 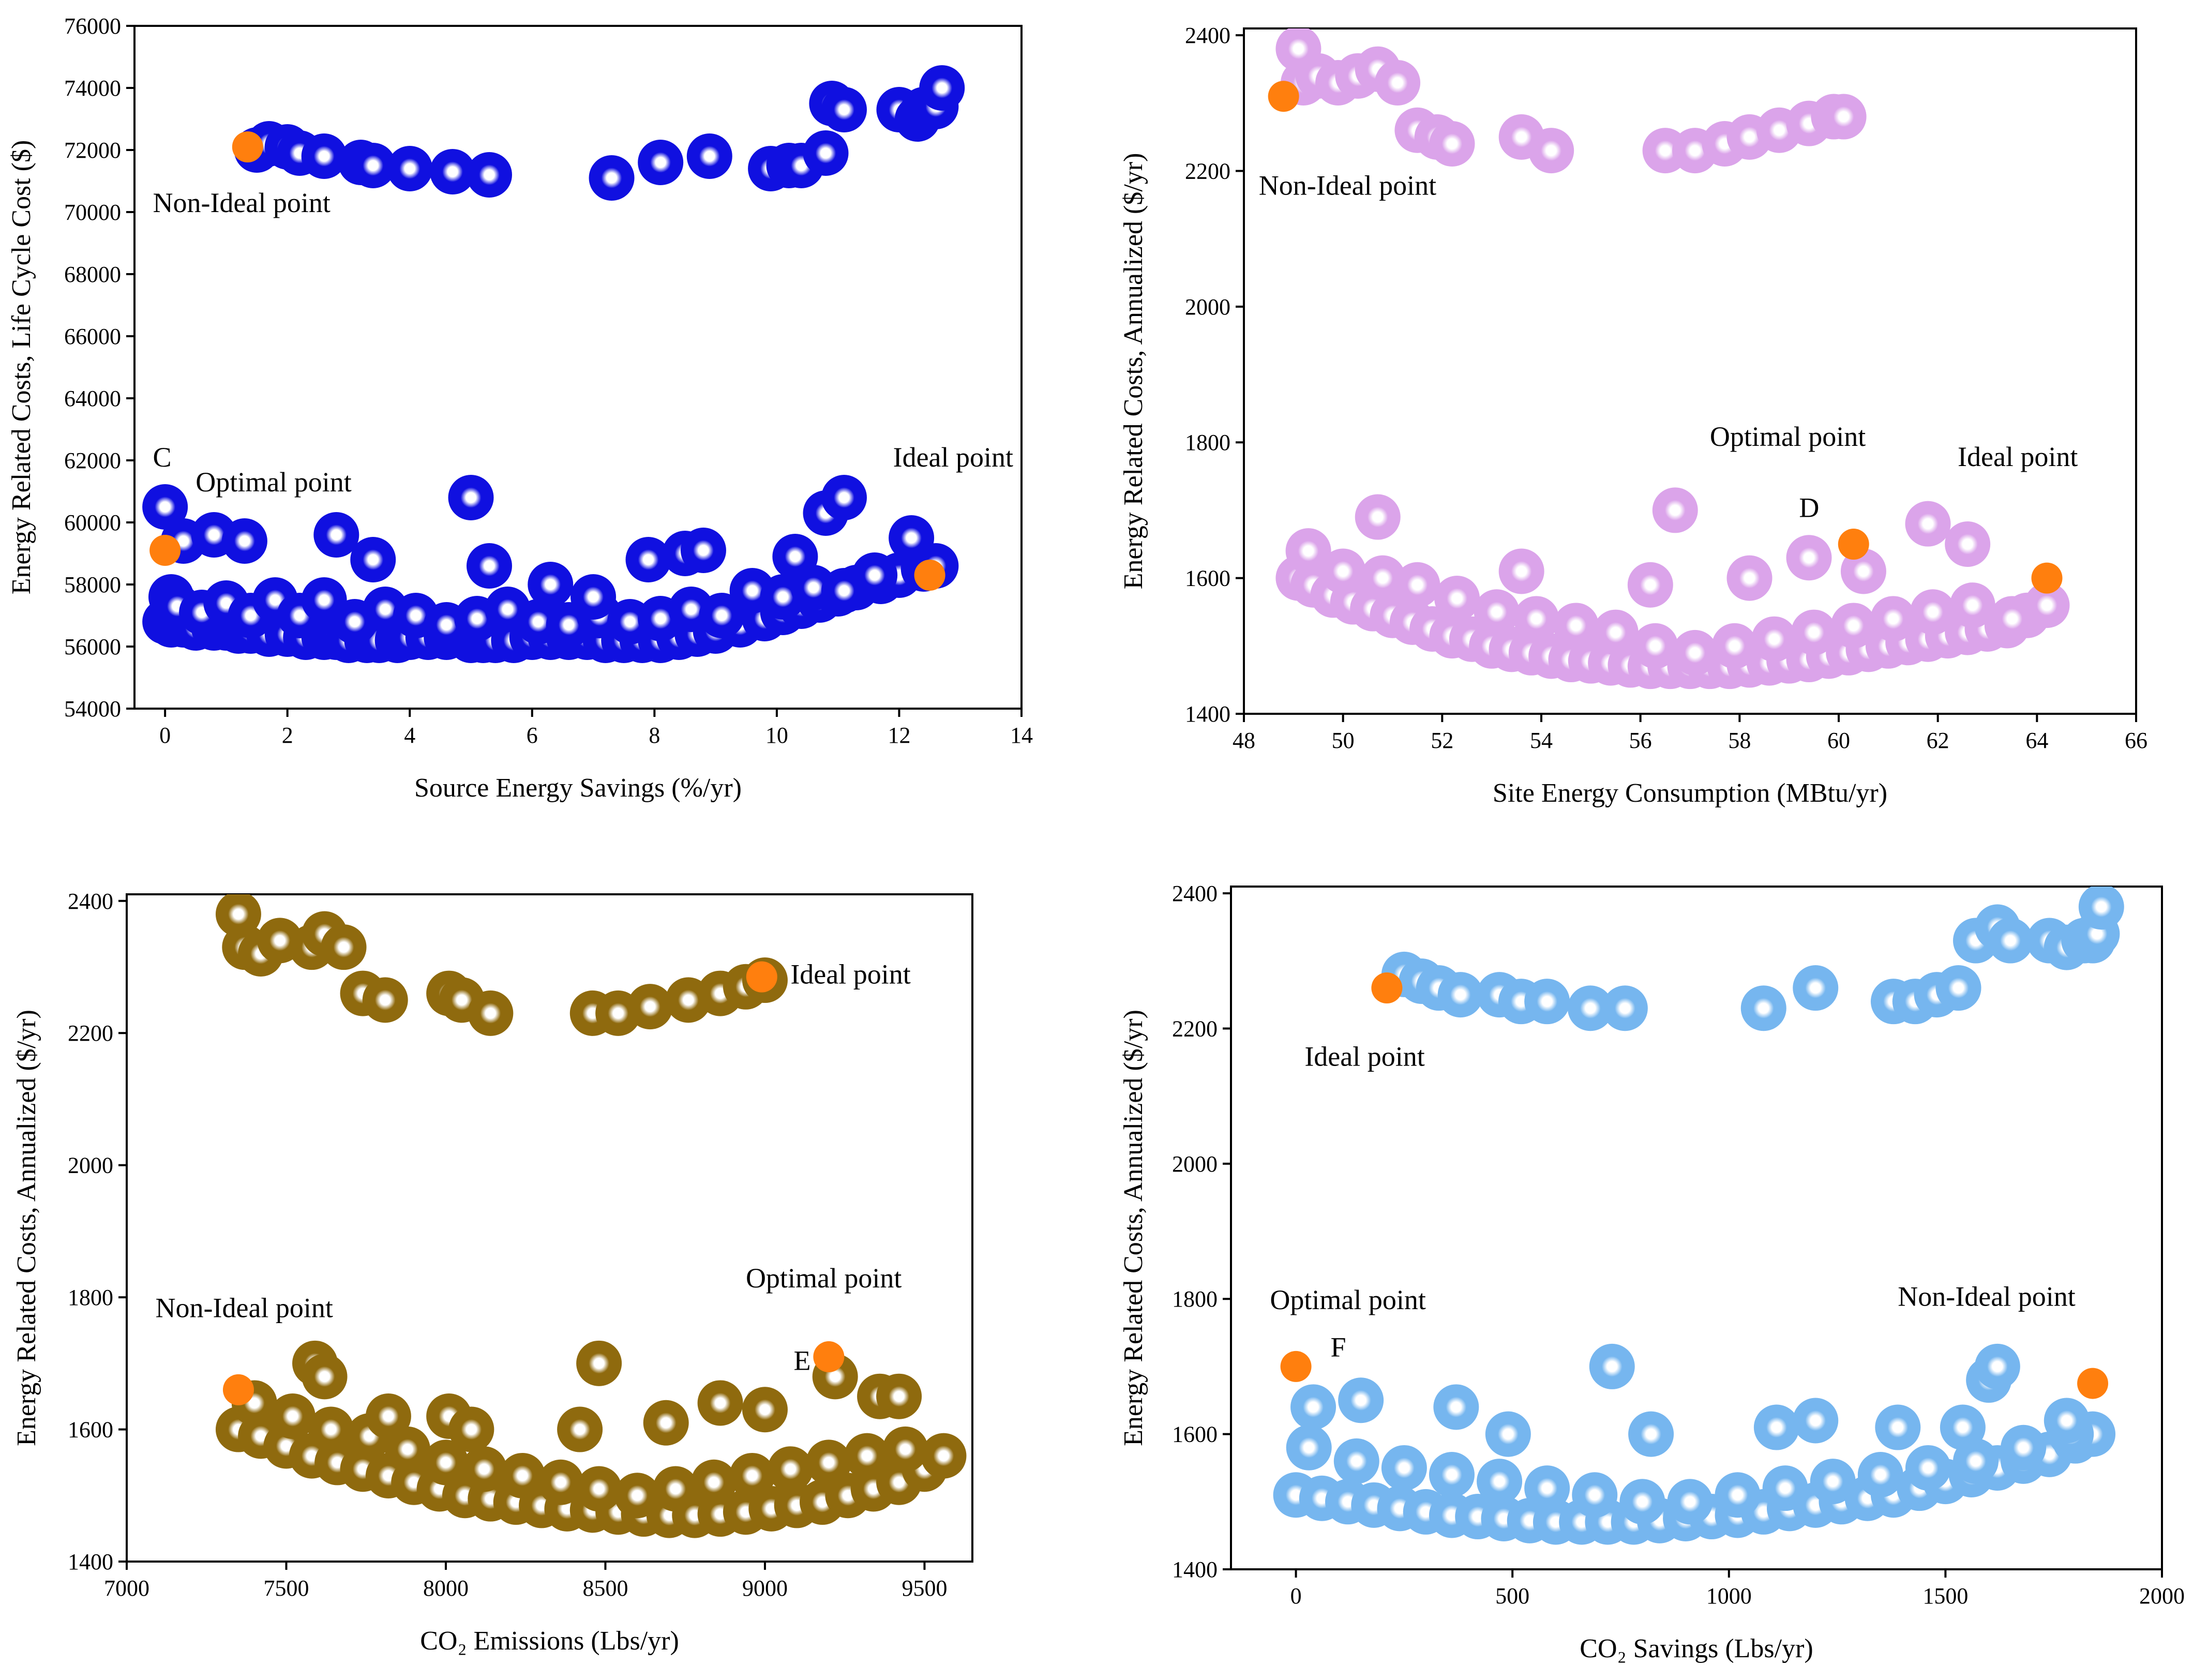 What do you see at coordinates (409, 736) in the screenshot?
I see `x-tick-label: 4` at bounding box center [409, 736].